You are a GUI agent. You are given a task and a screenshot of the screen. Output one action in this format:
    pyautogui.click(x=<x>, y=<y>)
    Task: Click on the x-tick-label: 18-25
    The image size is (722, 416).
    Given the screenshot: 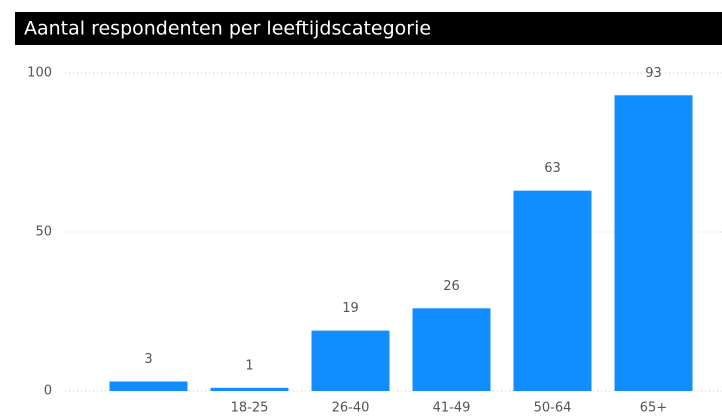 What is the action you would take?
    pyautogui.click(x=250, y=408)
    